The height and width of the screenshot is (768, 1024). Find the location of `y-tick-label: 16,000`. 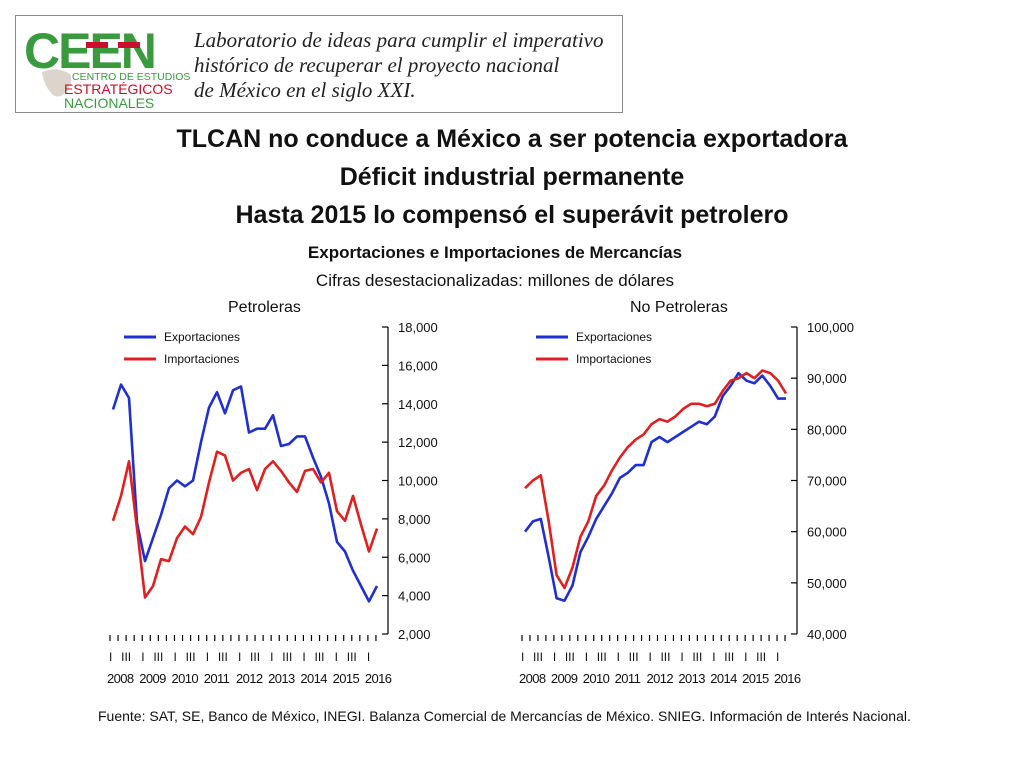

y-tick-label: 16,000 is located at coordinates (418, 365).